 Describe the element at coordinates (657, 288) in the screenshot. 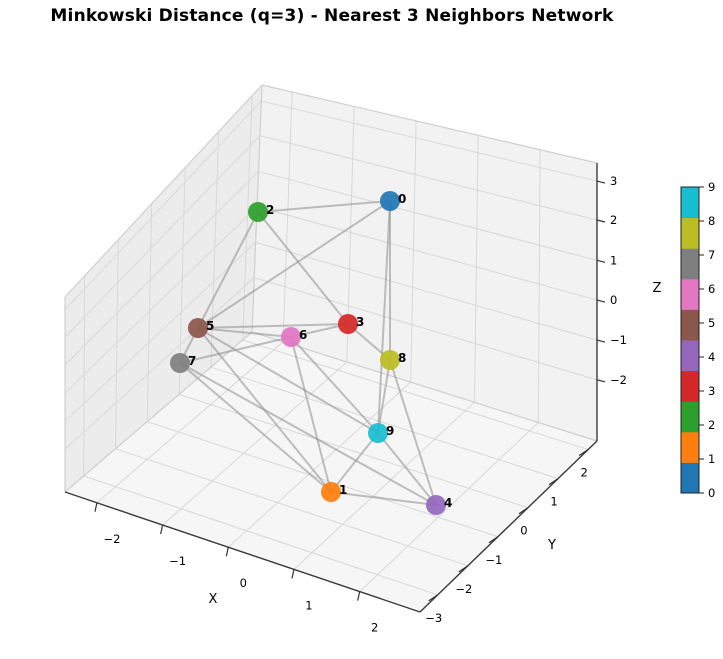

I see `z-axis-label: Z` at that location.